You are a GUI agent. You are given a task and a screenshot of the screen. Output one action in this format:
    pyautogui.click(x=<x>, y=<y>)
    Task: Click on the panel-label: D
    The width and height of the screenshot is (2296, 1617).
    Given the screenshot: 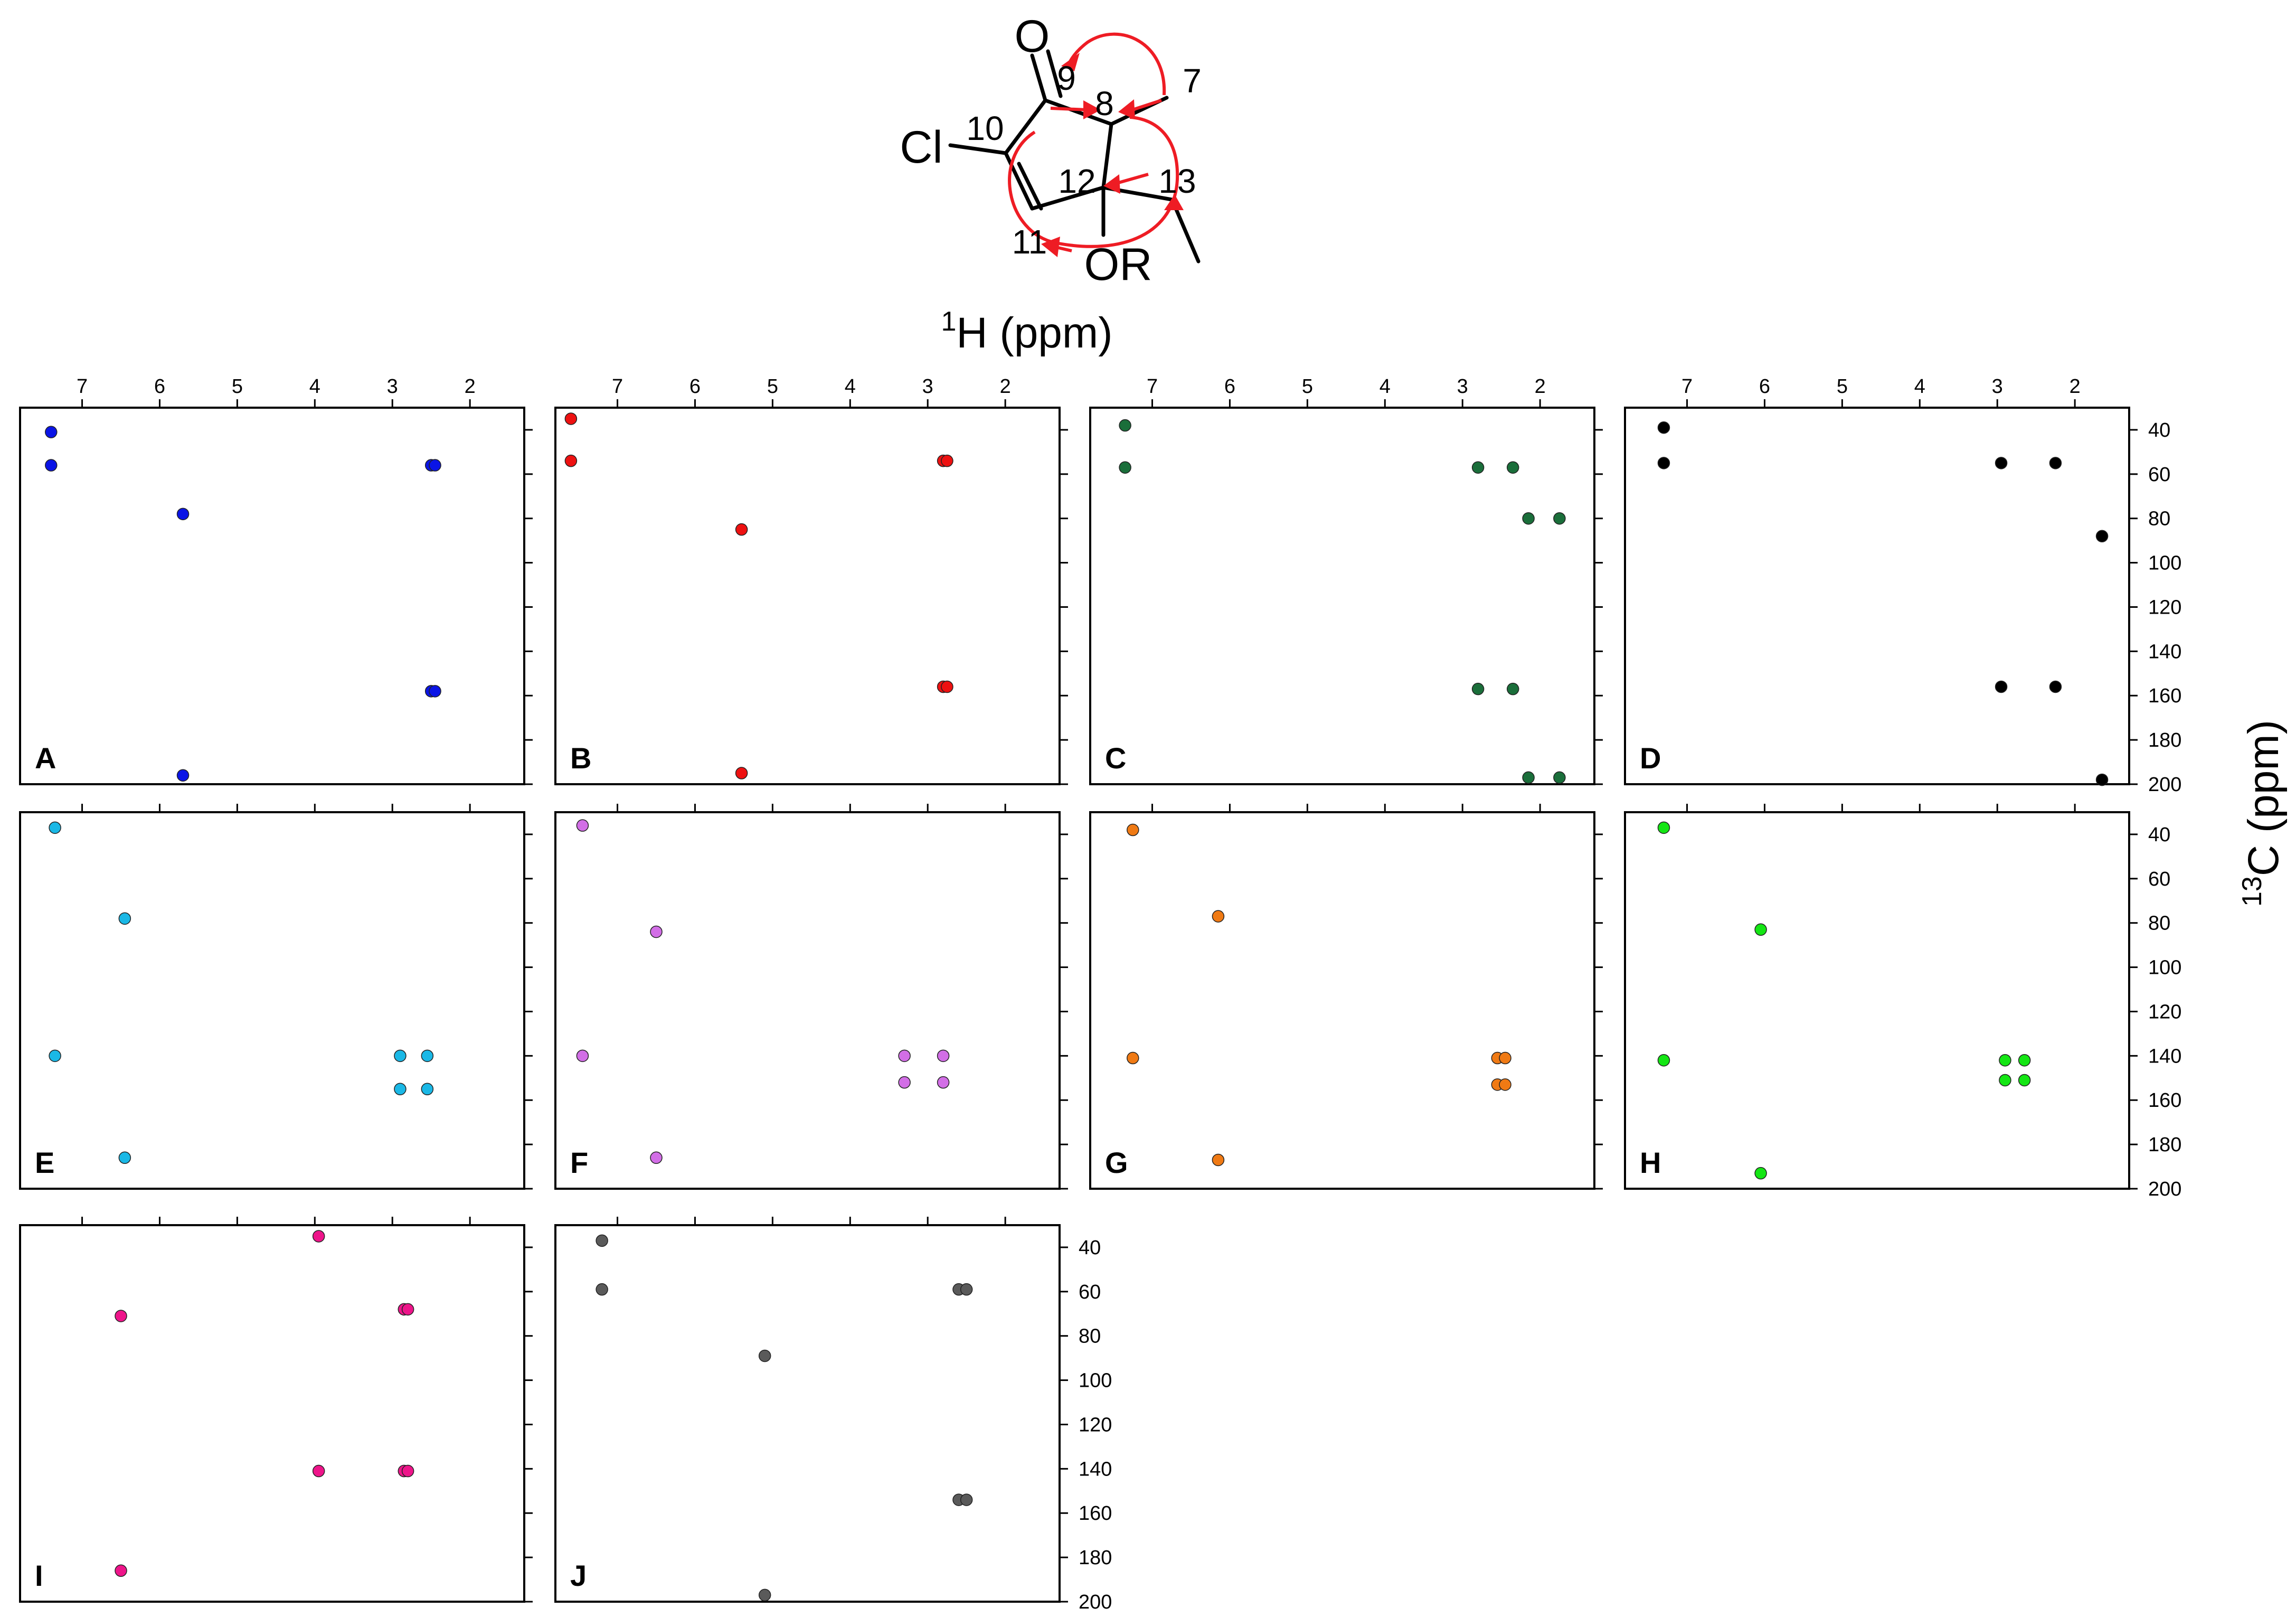 What is the action you would take?
    pyautogui.click(x=1650, y=758)
    